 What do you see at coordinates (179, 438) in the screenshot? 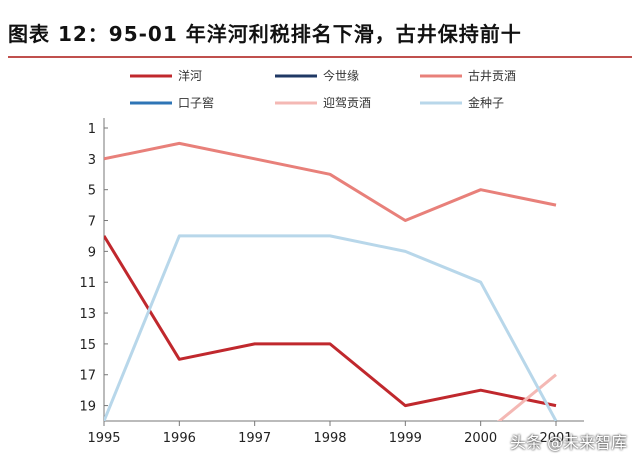
I see `x-tick-label: 1996` at bounding box center [179, 438].